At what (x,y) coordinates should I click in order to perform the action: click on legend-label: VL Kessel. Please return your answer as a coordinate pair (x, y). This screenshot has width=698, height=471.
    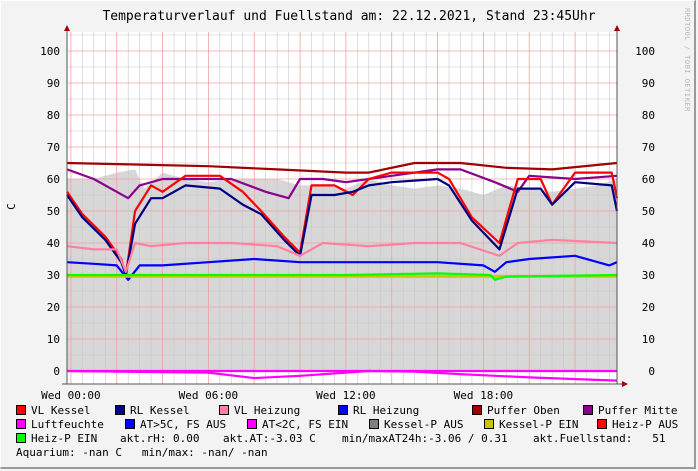
    Looking at the image, I should click on (61, 410).